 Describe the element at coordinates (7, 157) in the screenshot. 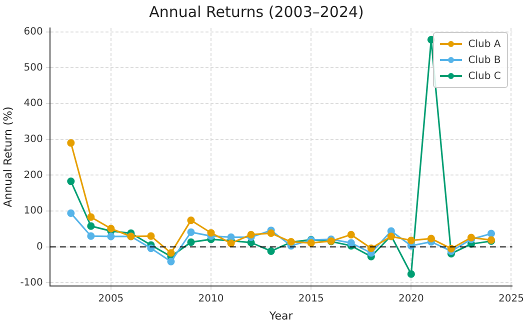

I see `y-axis-title: Annual Return (%)` at that location.